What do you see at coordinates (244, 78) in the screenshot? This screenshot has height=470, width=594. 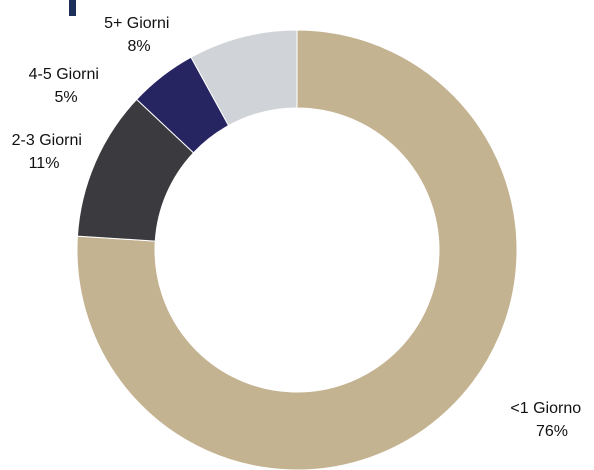 I see `slice-5plus` at bounding box center [244, 78].